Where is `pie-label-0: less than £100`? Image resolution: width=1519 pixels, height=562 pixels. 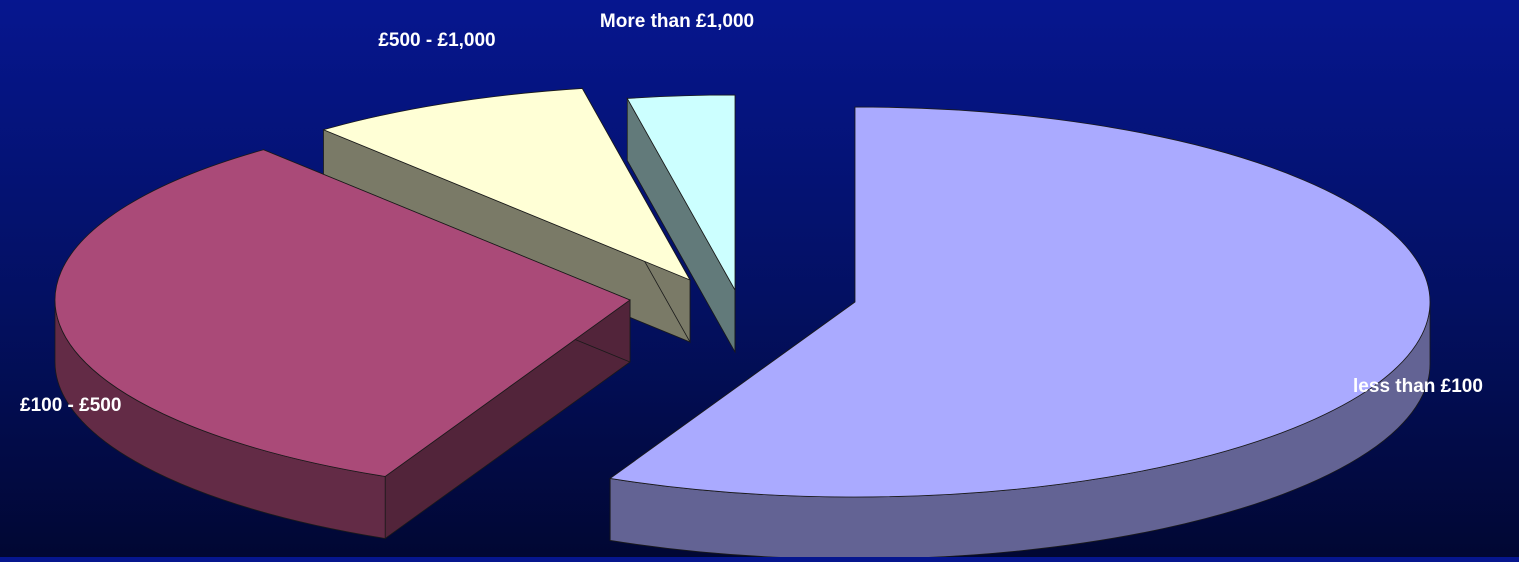
pie-label-0: less than £100 is located at coordinates (1418, 386).